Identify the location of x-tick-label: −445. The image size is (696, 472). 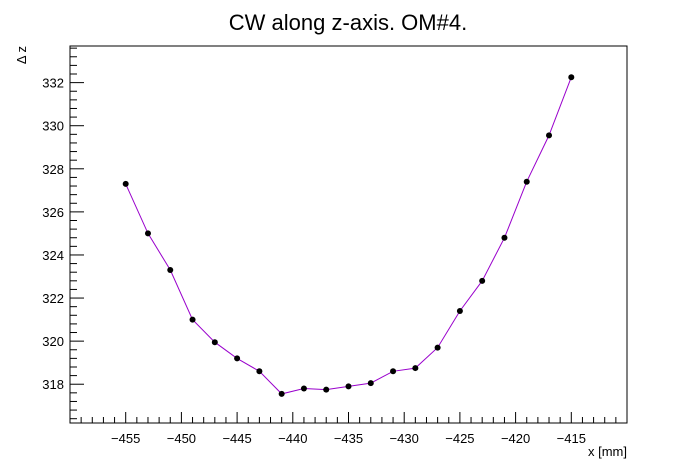
(236, 438).